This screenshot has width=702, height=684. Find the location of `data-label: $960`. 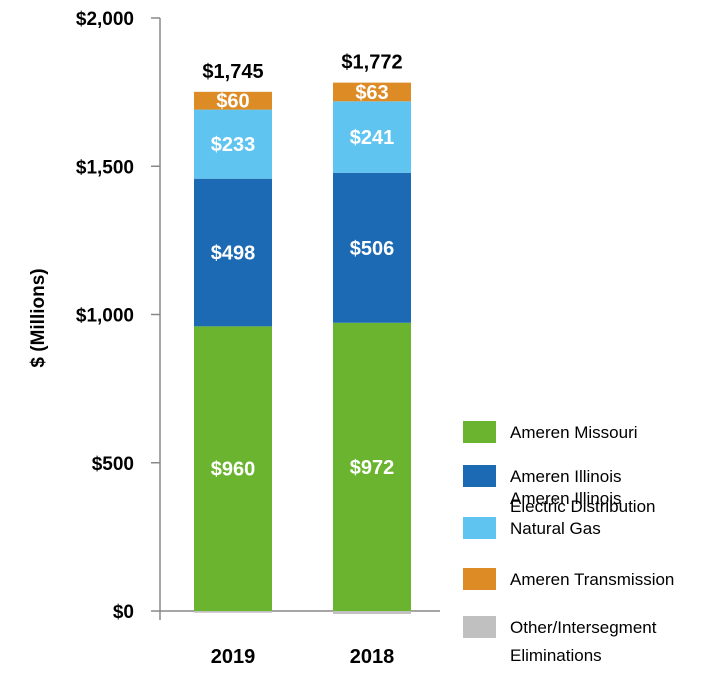

data-label: $960 is located at coordinates (233, 470).